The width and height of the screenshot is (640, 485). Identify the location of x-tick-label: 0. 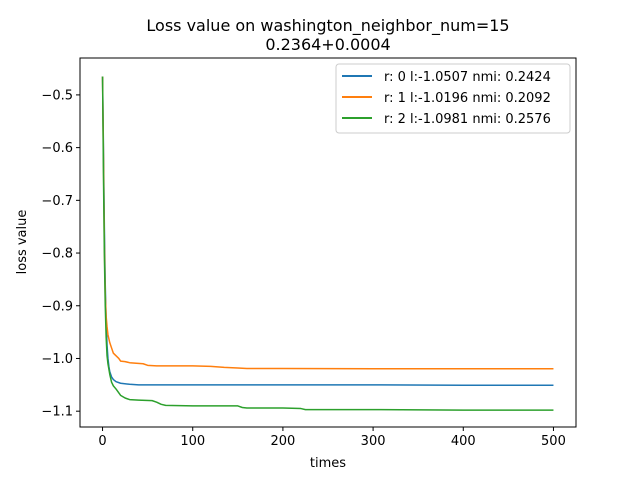
(102, 441).